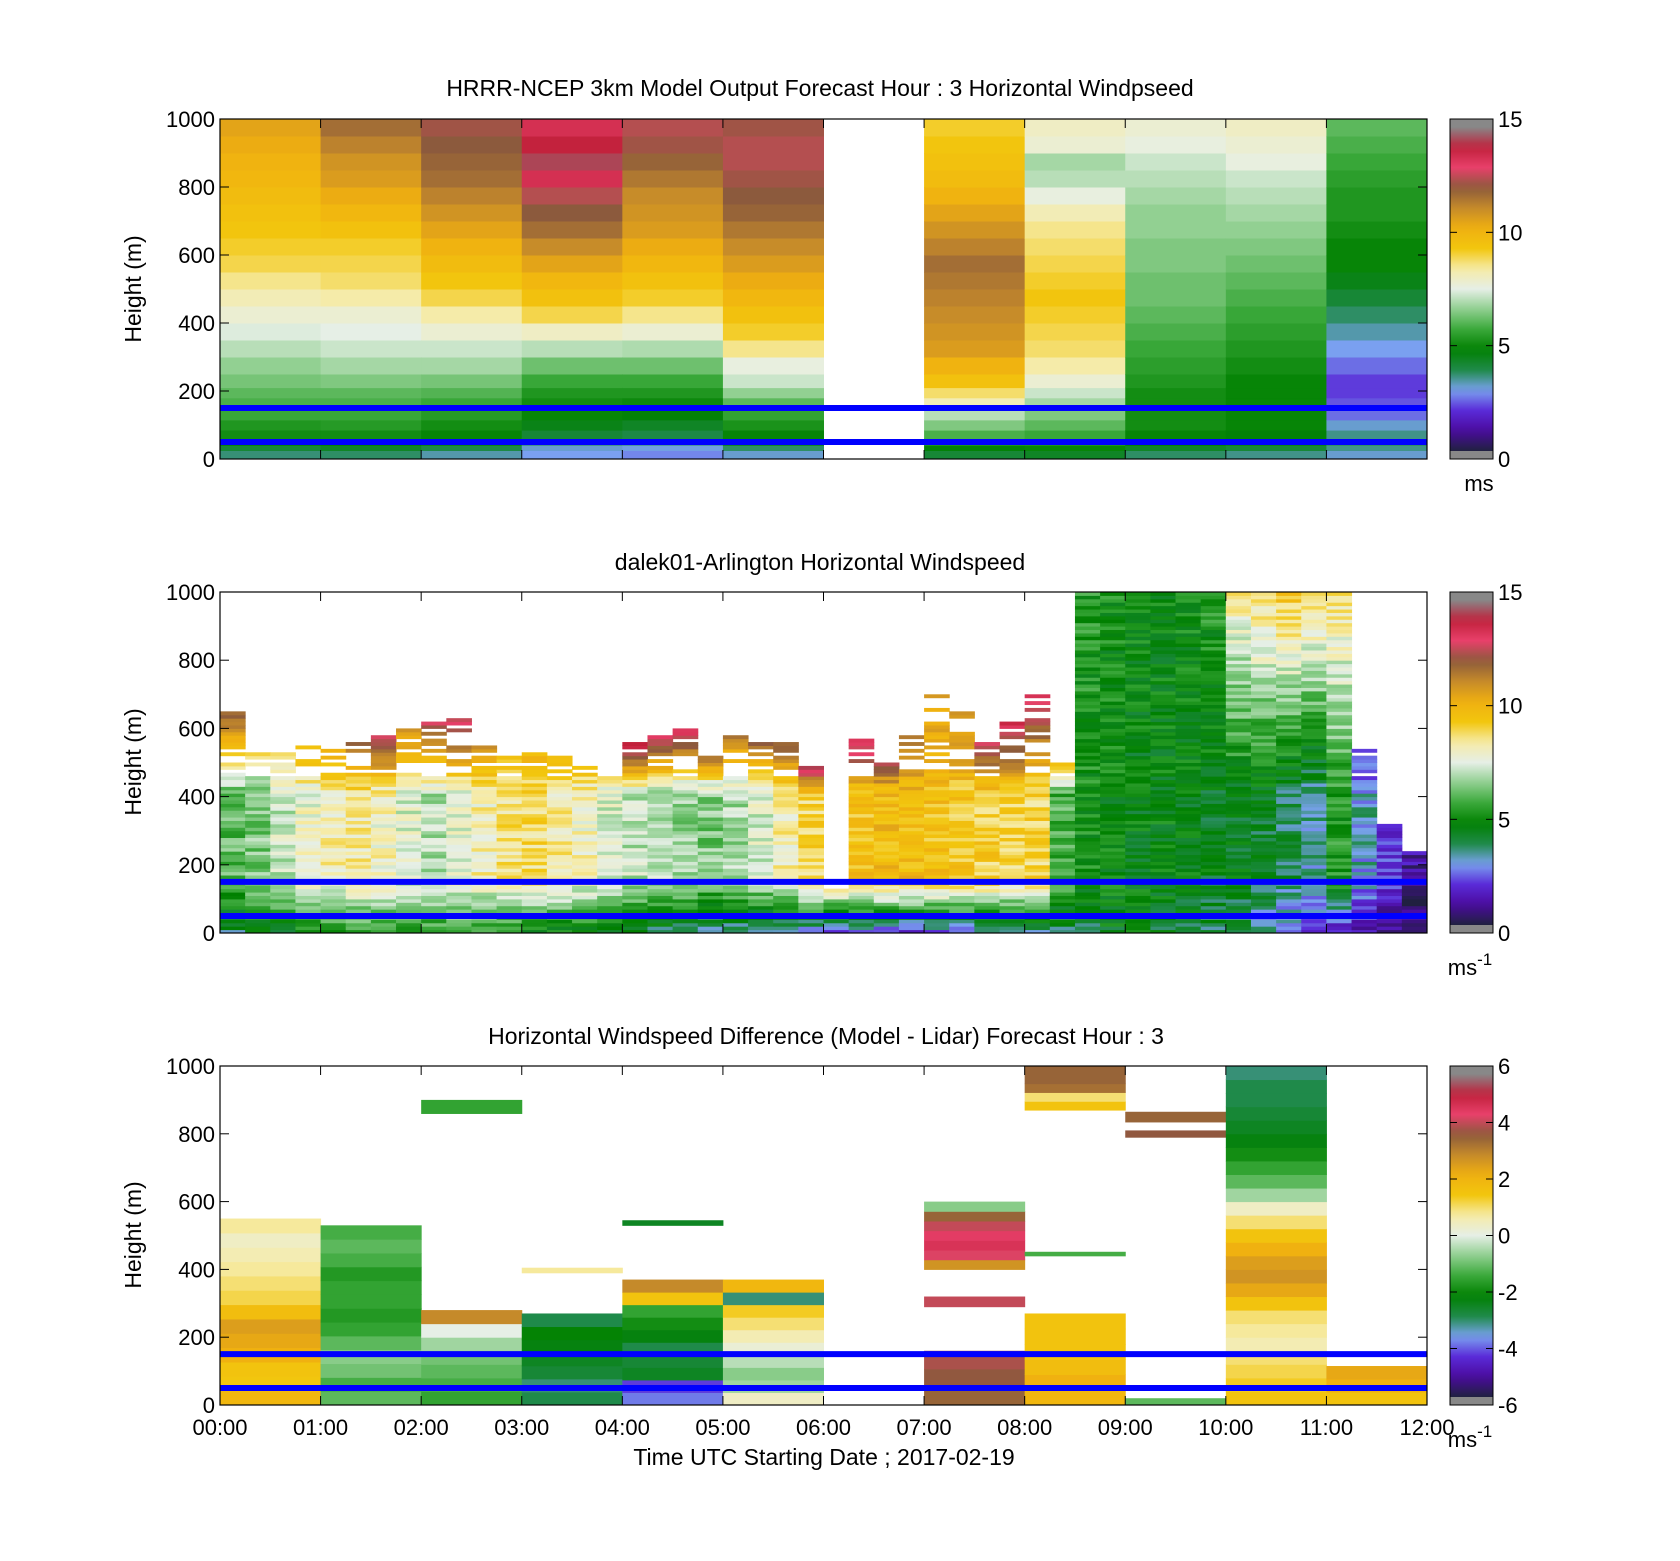  Describe the element at coordinates (1508, 1405) in the screenshot. I see `colorbar-tick-label: -6` at that location.